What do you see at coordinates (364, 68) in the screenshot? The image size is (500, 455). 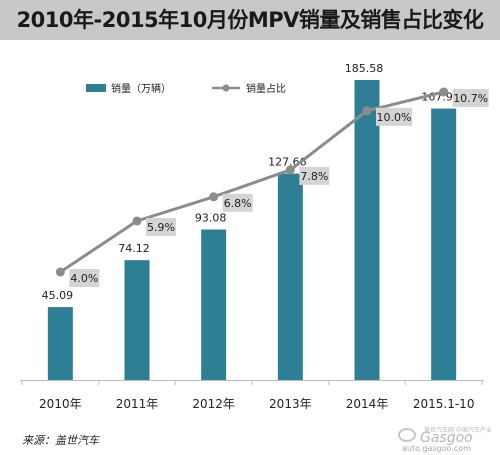 I see `bar-value-label: 185.58` at bounding box center [364, 68].